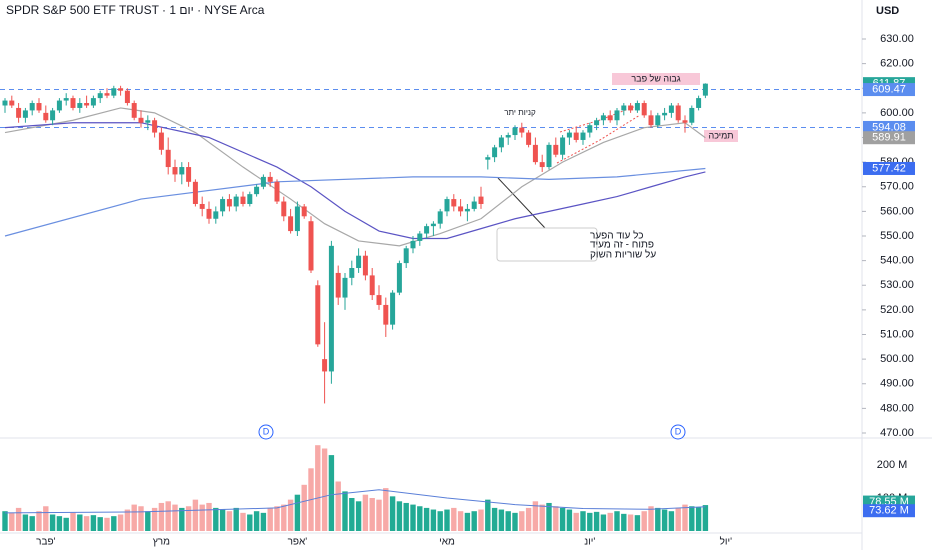 This screenshot has width=932, height=550. I want to click on high-note-box, so click(656, 79).